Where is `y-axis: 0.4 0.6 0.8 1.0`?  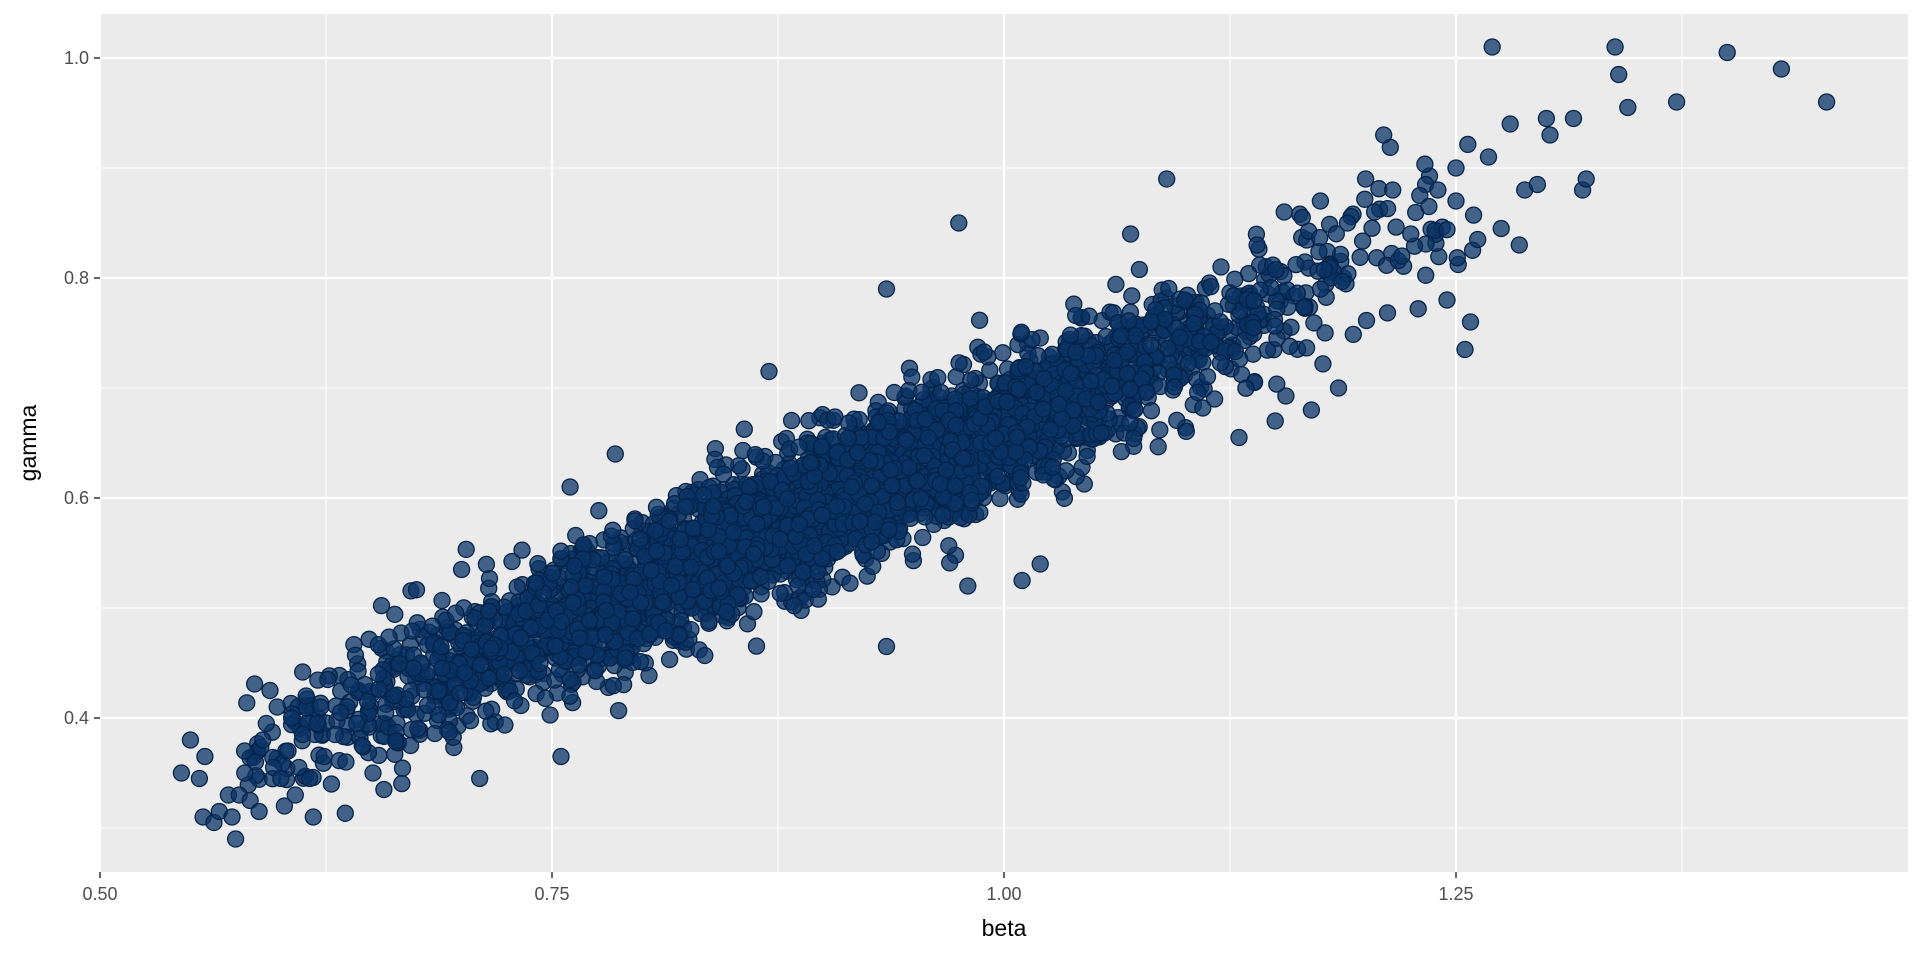
y-axis: 0.4 0.6 0.8 1.0 is located at coordinates (82, 388).